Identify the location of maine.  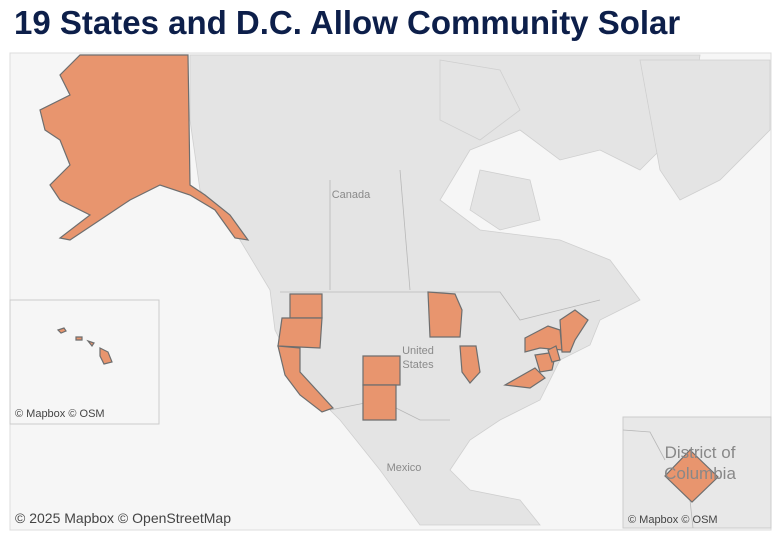
(554, 354).